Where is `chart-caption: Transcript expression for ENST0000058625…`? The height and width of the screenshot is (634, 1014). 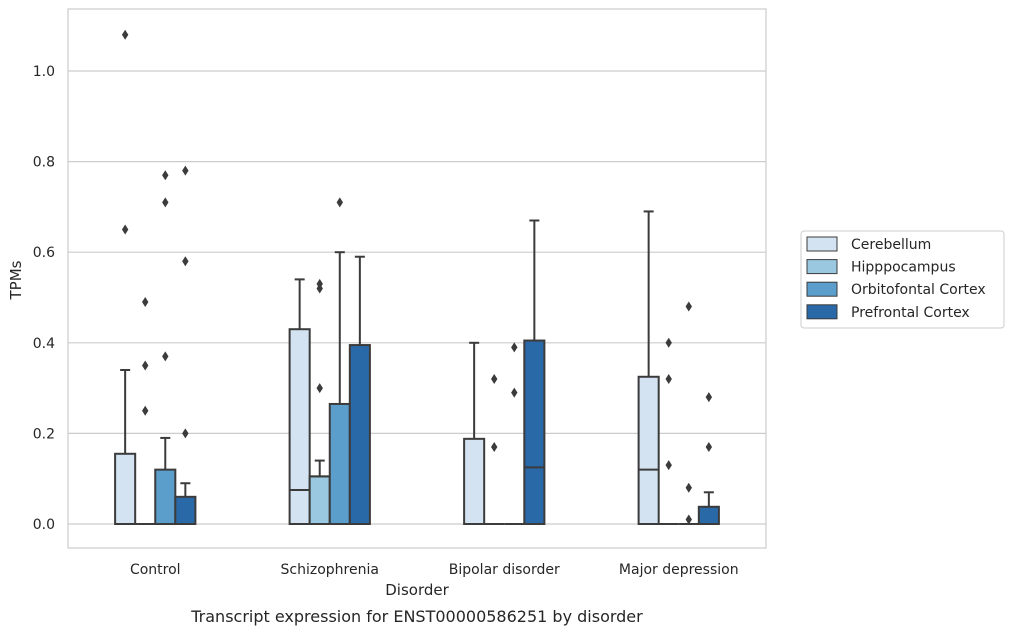 chart-caption: Transcript expression for ENST0000058625… is located at coordinates (416, 616).